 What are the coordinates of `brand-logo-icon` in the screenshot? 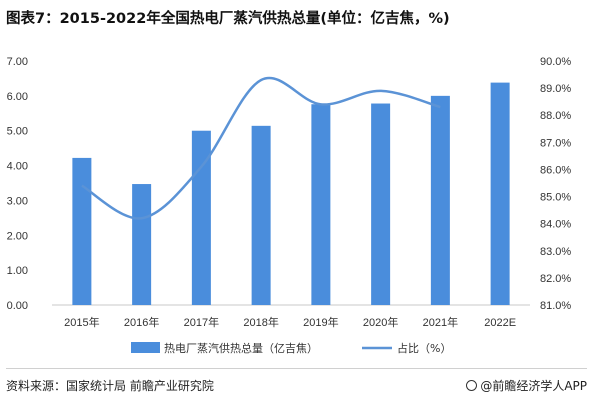 It's located at (472, 385).